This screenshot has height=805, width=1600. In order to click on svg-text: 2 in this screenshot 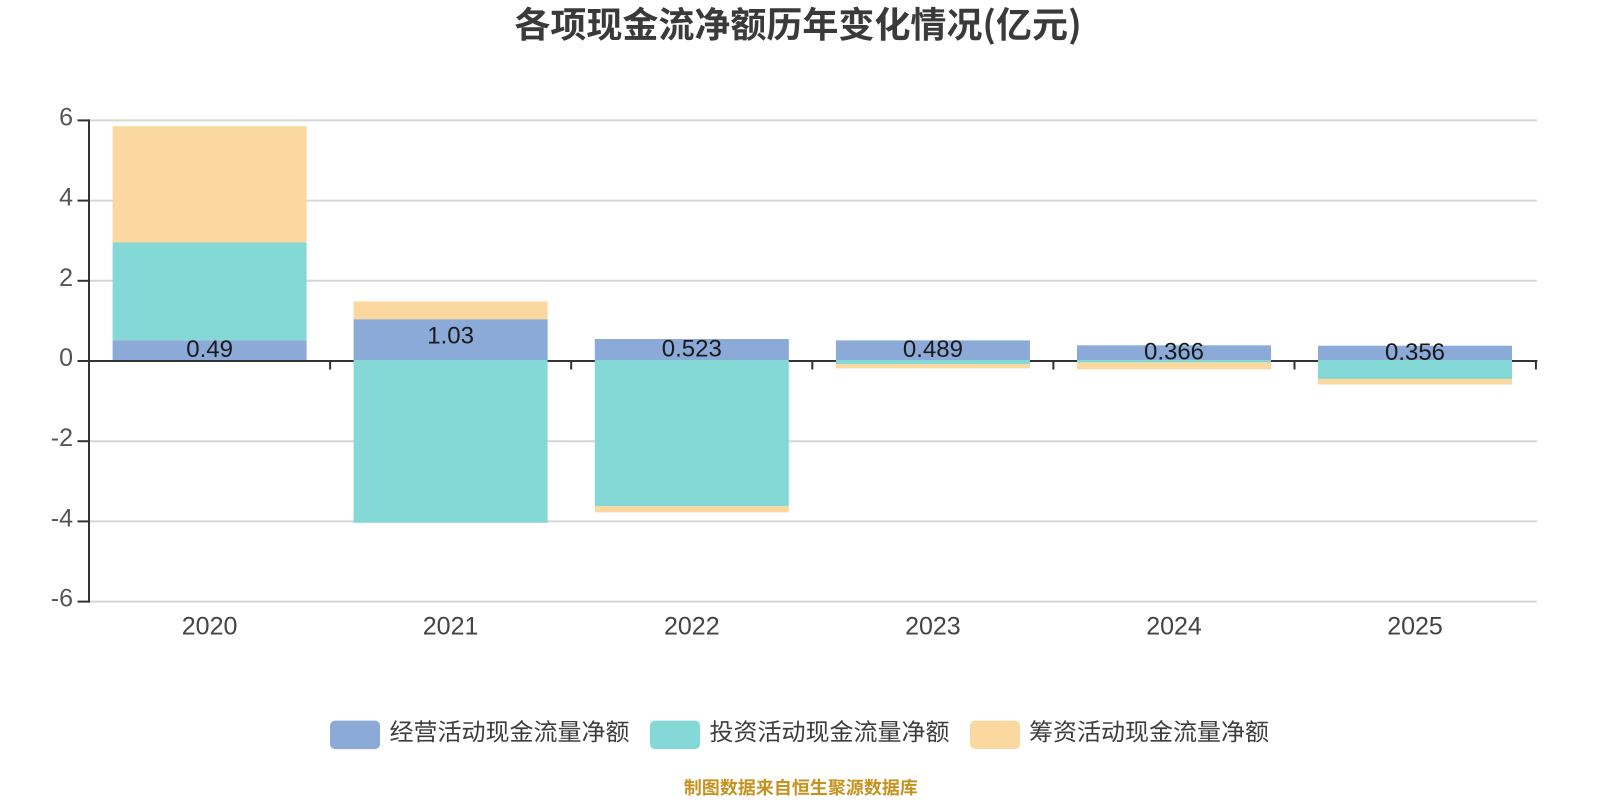, I will do `click(66, 278)`.